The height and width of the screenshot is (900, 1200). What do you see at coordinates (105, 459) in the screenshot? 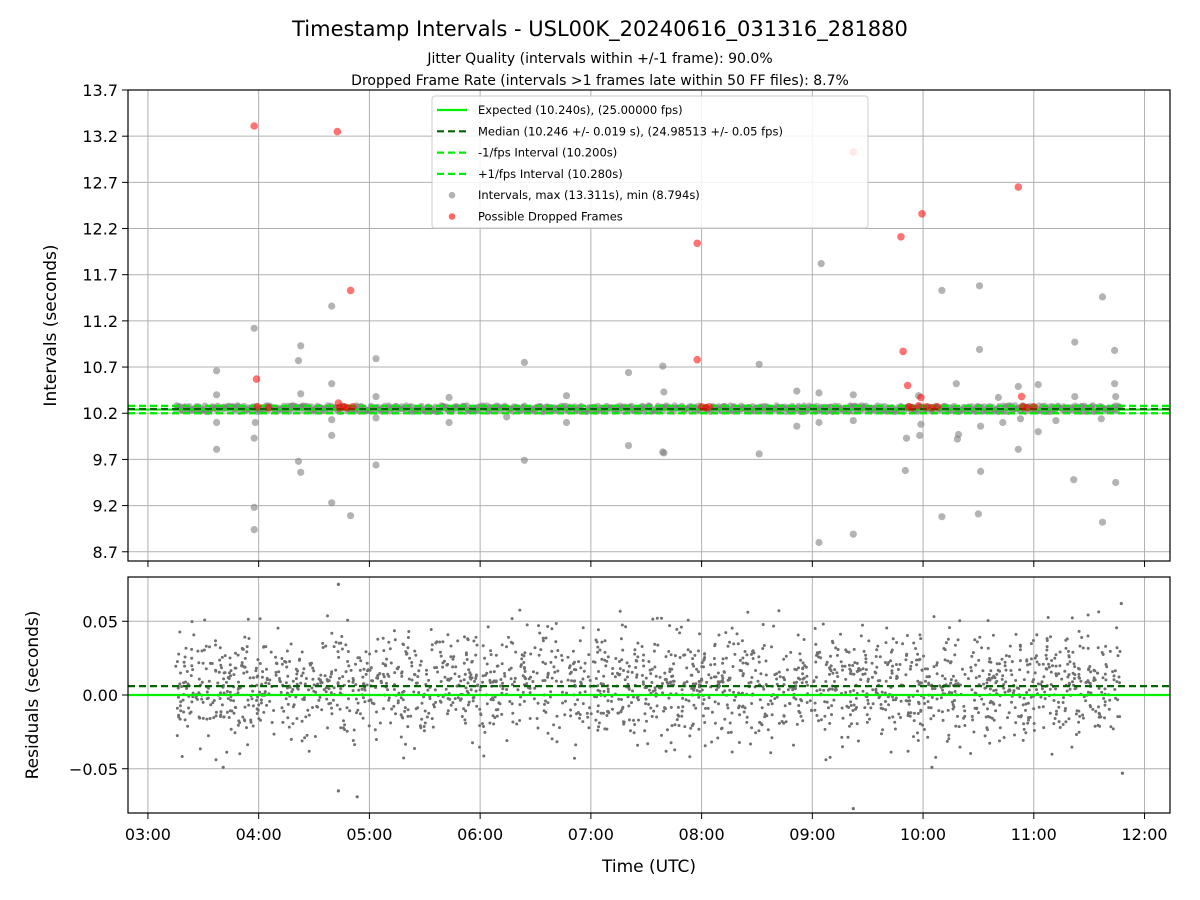
I see `intervals-y-tick-label: 9.7` at bounding box center [105, 459].